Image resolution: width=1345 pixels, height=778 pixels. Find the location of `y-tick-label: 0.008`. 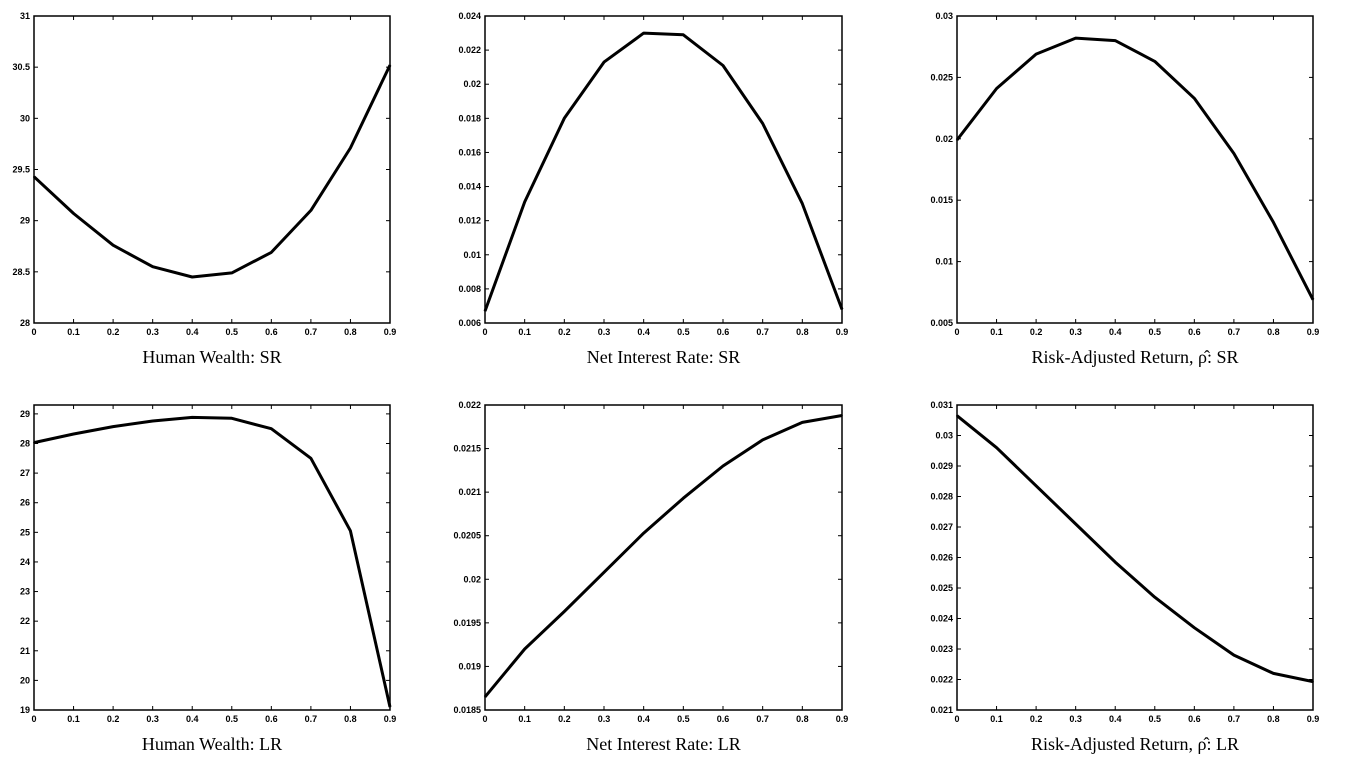

y-tick-label: 0.008 is located at coordinates (469, 289).